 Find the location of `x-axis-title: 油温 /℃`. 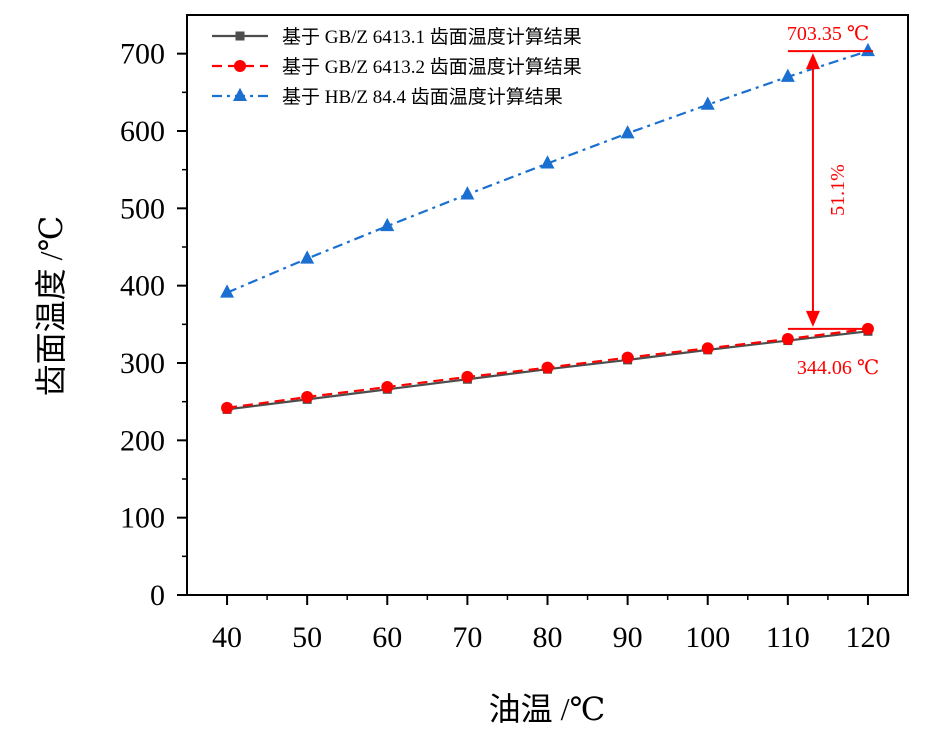

x-axis-title: 油温 /℃ is located at coordinates (547, 709).